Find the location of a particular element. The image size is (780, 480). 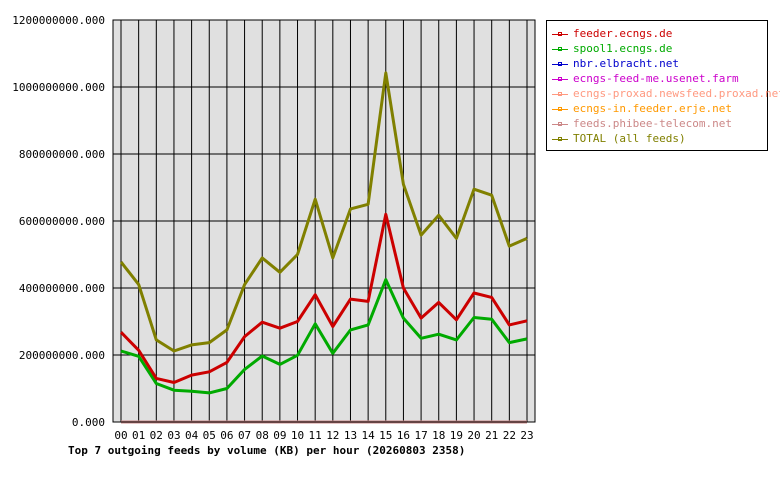

x-tick-label: 18 is located at coordinates (438, 435).